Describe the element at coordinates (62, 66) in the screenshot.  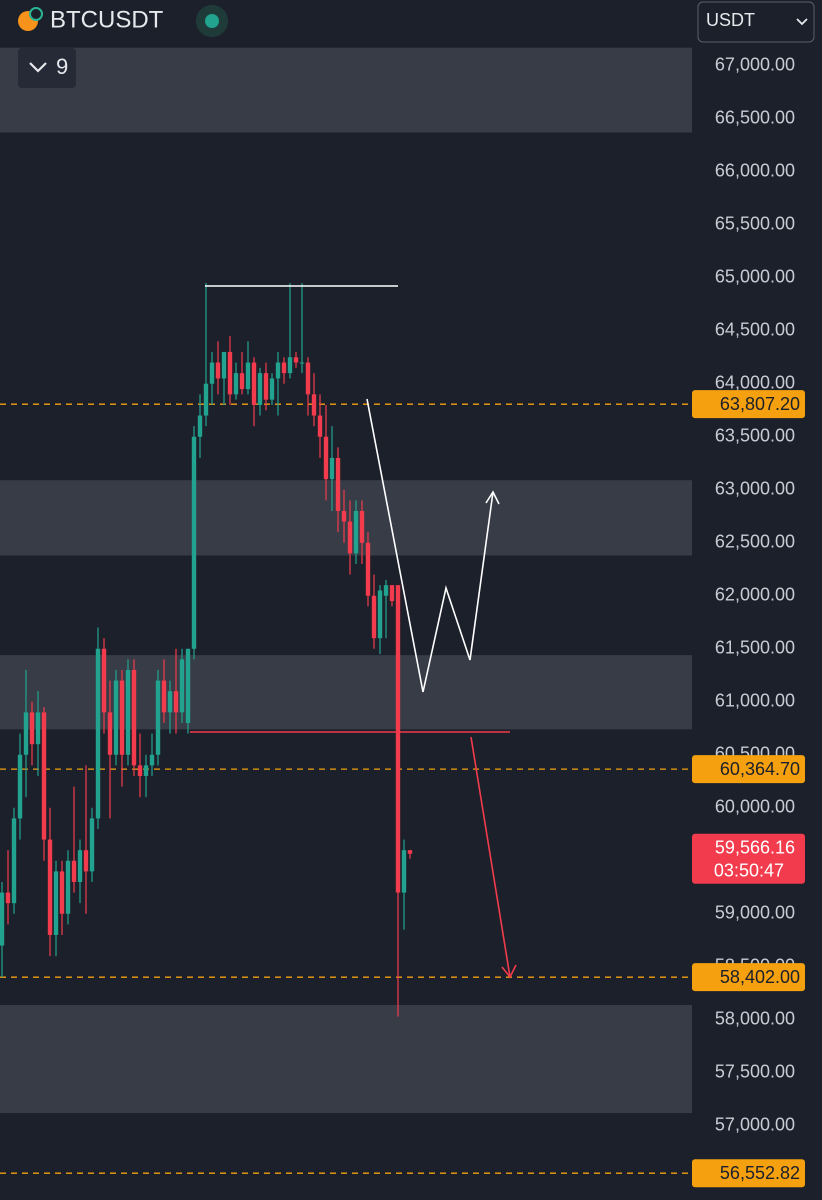
I see `indicator-count: 9` at that location.